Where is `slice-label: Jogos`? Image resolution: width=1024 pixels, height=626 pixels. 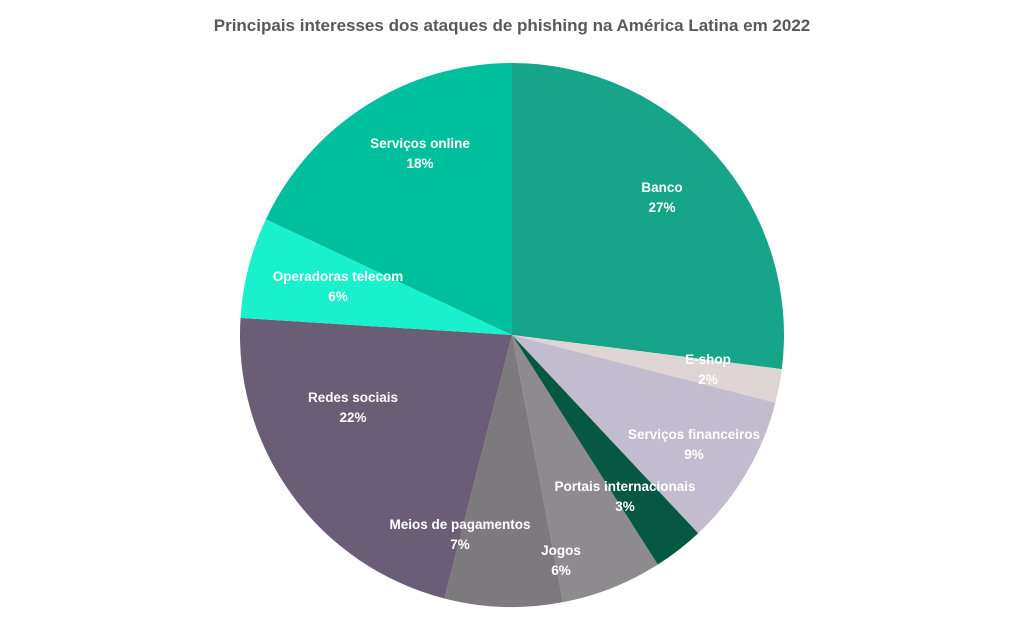
slice-label: Jogos is located at coordinates (561, 550).